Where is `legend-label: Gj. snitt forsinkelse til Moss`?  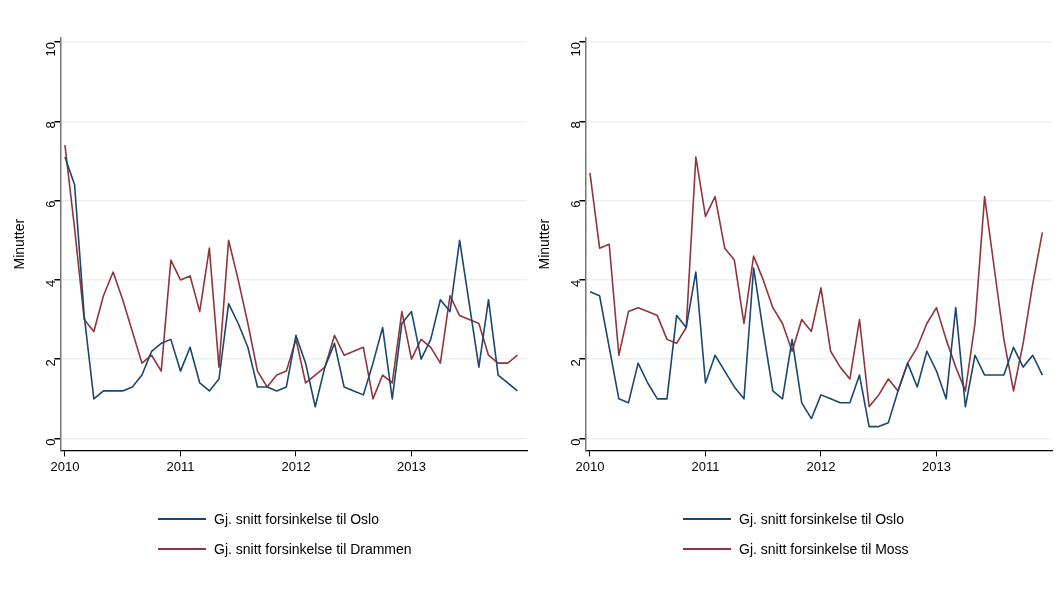 legend-label: Gj. snitt forsinkelse til Moss is located at coordinates (824, 549).